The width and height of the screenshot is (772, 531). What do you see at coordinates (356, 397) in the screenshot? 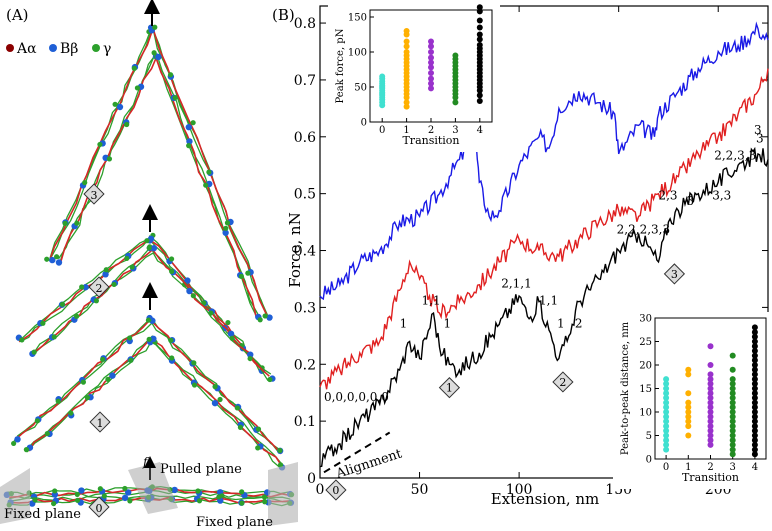
I see `transition-annotation-0: 0,0,0,0,0,0` at bounding box center [356, 397].